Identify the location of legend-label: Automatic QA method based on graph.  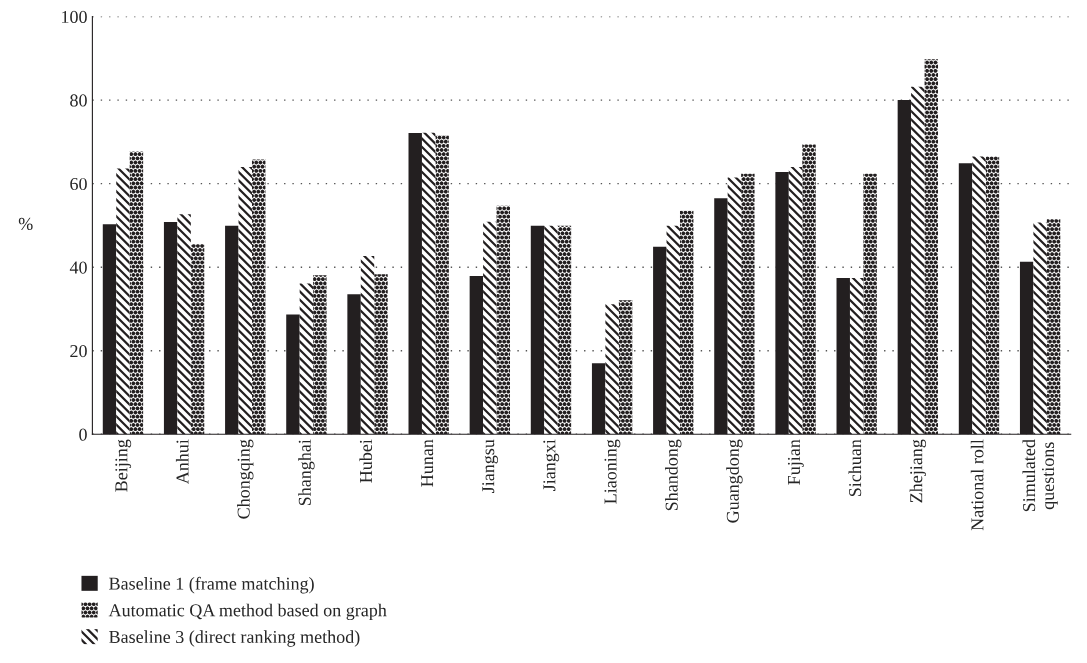
(247, 612).